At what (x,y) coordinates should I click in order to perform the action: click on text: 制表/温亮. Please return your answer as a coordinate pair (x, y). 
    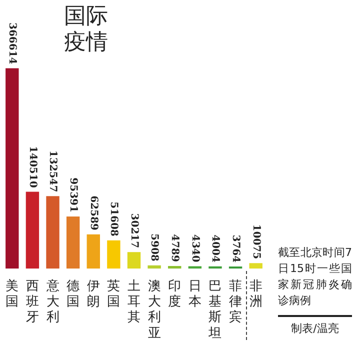
    Looking at the image, I should click on (315, 326).